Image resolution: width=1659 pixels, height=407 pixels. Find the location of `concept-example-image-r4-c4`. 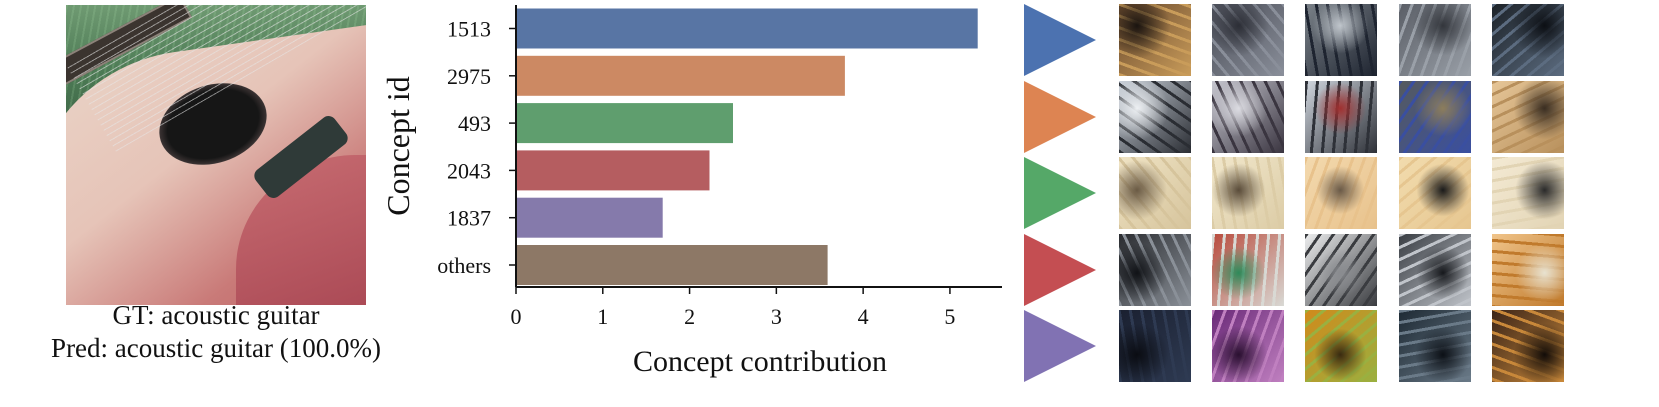

concept-example-image-r4-c4 is located at coordinates (1435, 270).